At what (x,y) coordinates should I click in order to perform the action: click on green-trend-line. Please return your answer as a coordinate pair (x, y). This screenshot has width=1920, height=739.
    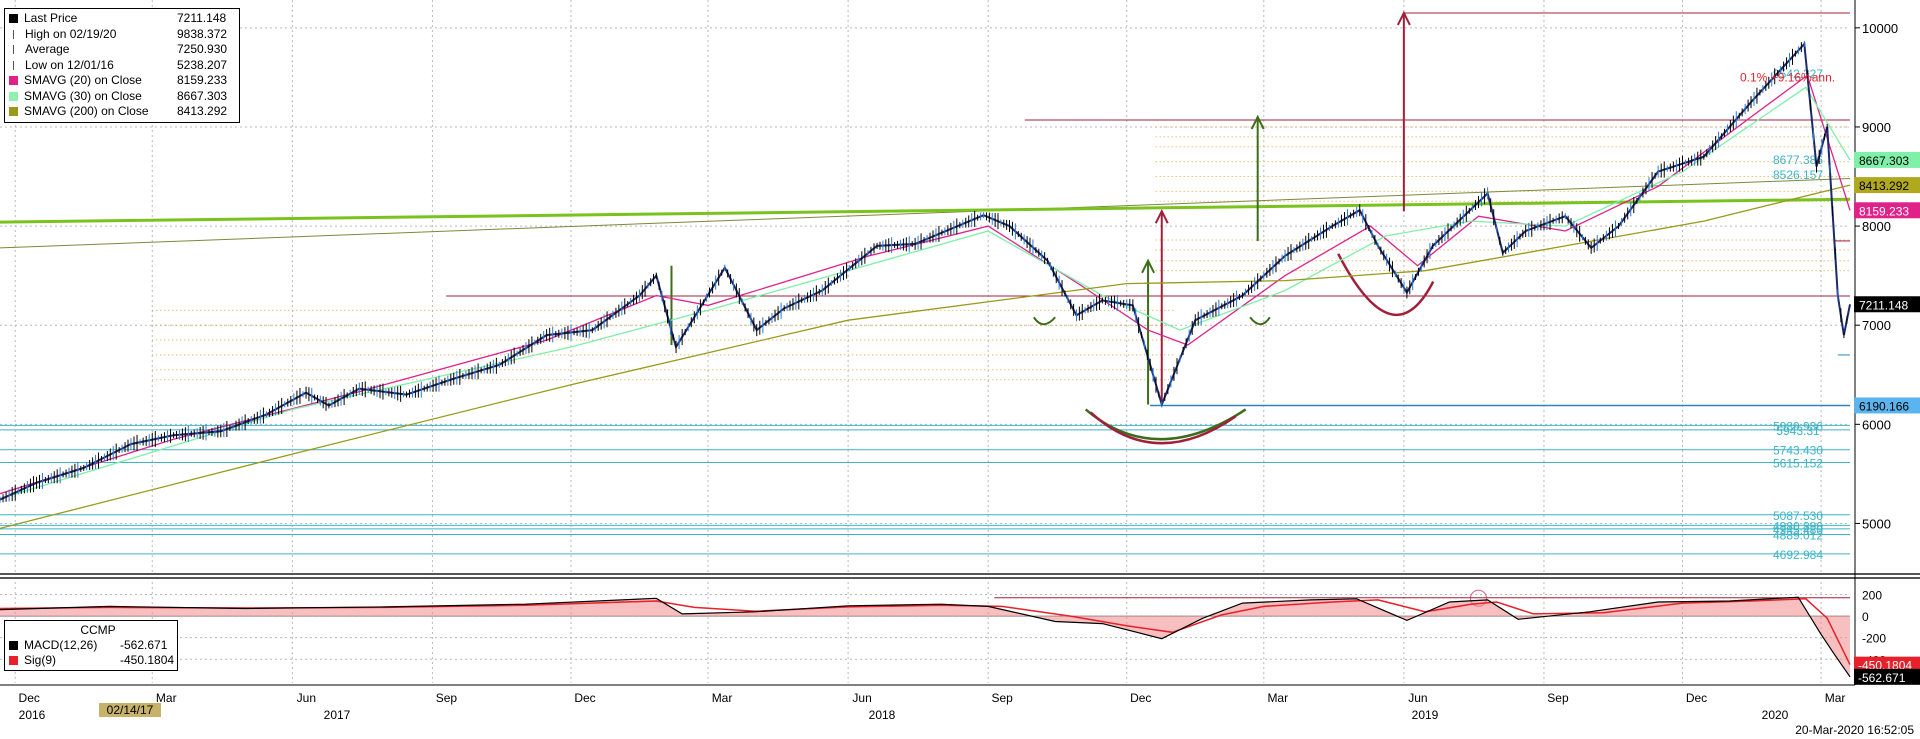
    Looking at the image, I should click on (925, 210).